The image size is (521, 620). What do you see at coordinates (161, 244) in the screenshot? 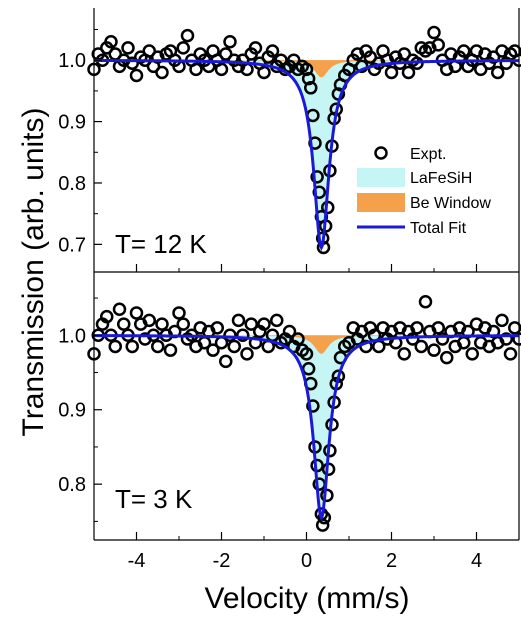
I see `temperature-label: T= 12 K` at bounding box center [161, 244].